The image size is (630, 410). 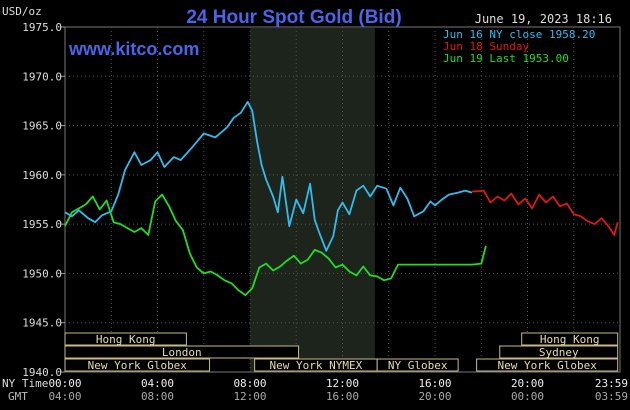 I want to click on y-tick-label: 1975.0, so click(x=42, y=27).